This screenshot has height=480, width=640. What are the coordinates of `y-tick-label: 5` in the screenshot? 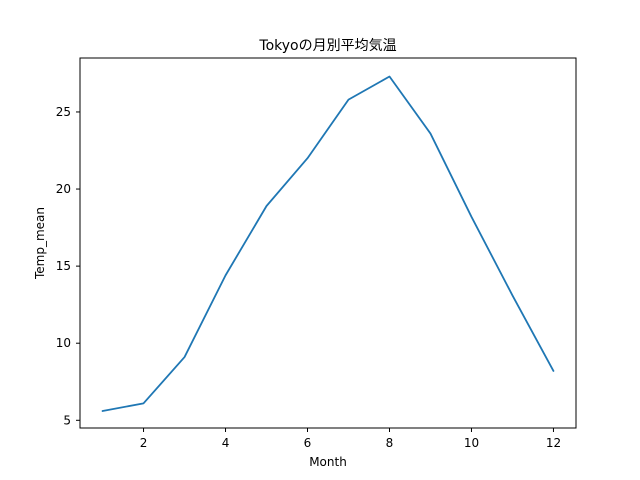 It's located at (67, 420).